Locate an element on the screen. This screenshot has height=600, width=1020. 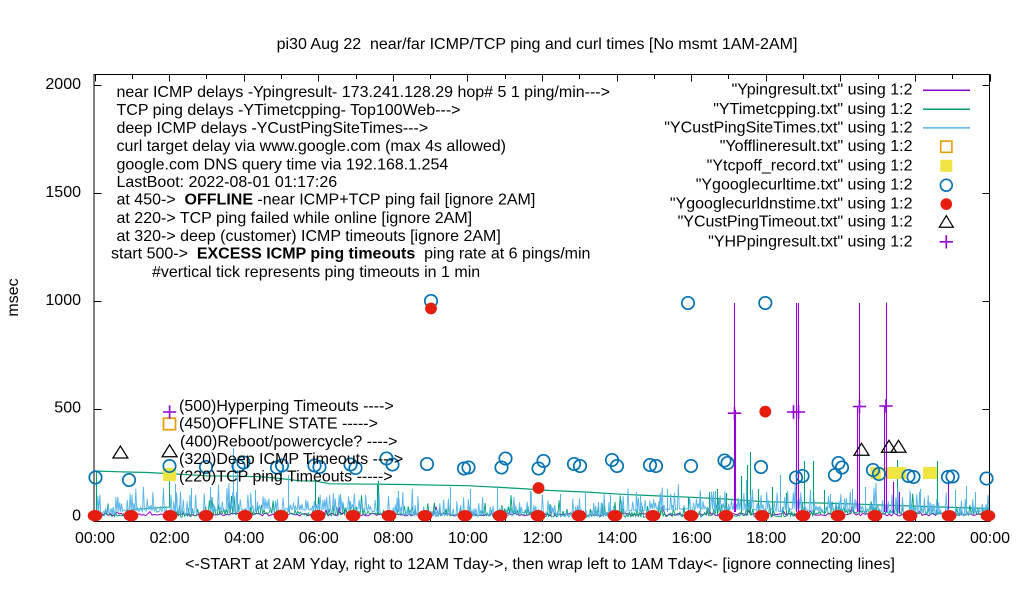
svg-text: 18:00 is located at coordinates (766, 538).